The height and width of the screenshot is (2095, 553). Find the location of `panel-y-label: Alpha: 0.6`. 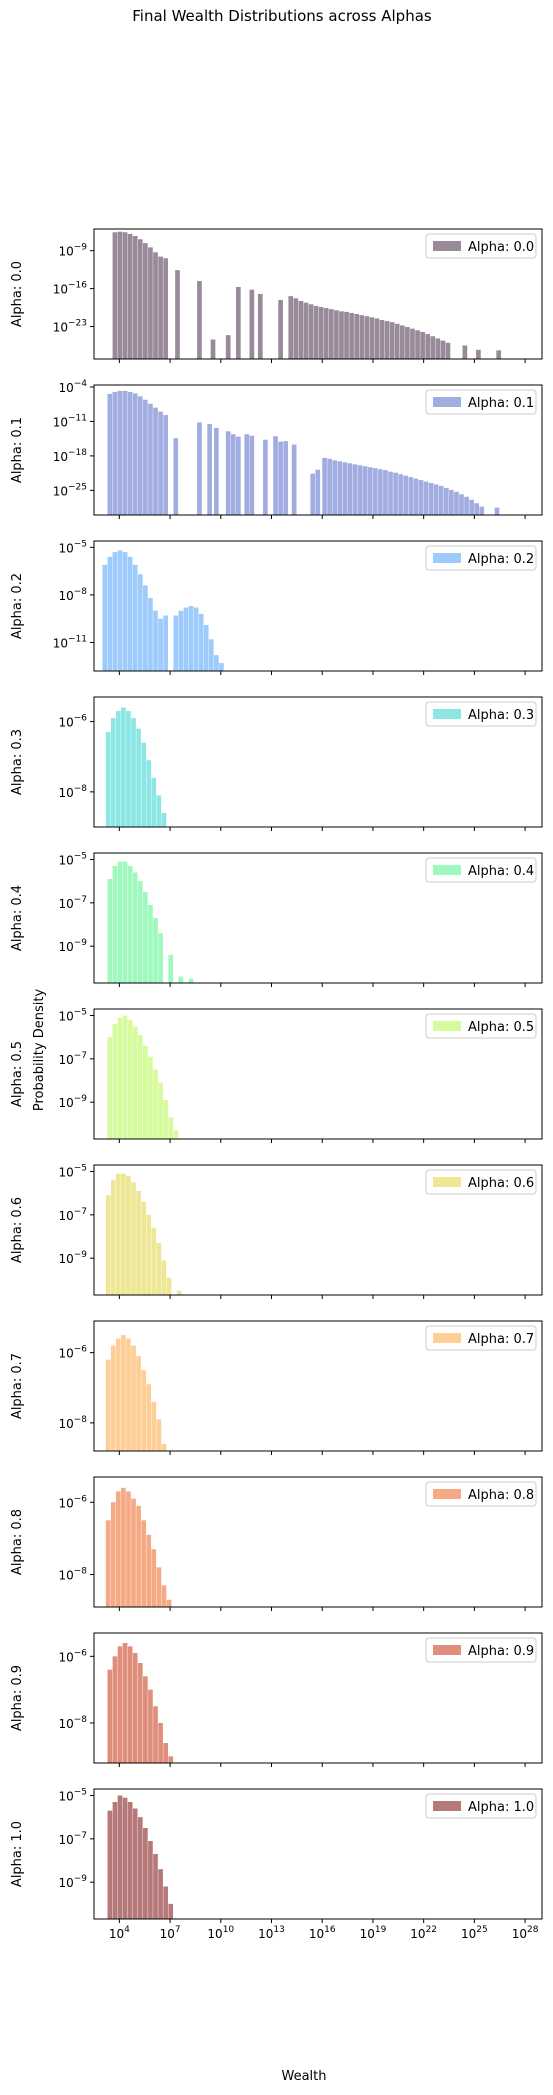

panel-y-label: Alpha: 0.6 is located at coordinates (17, 1230).